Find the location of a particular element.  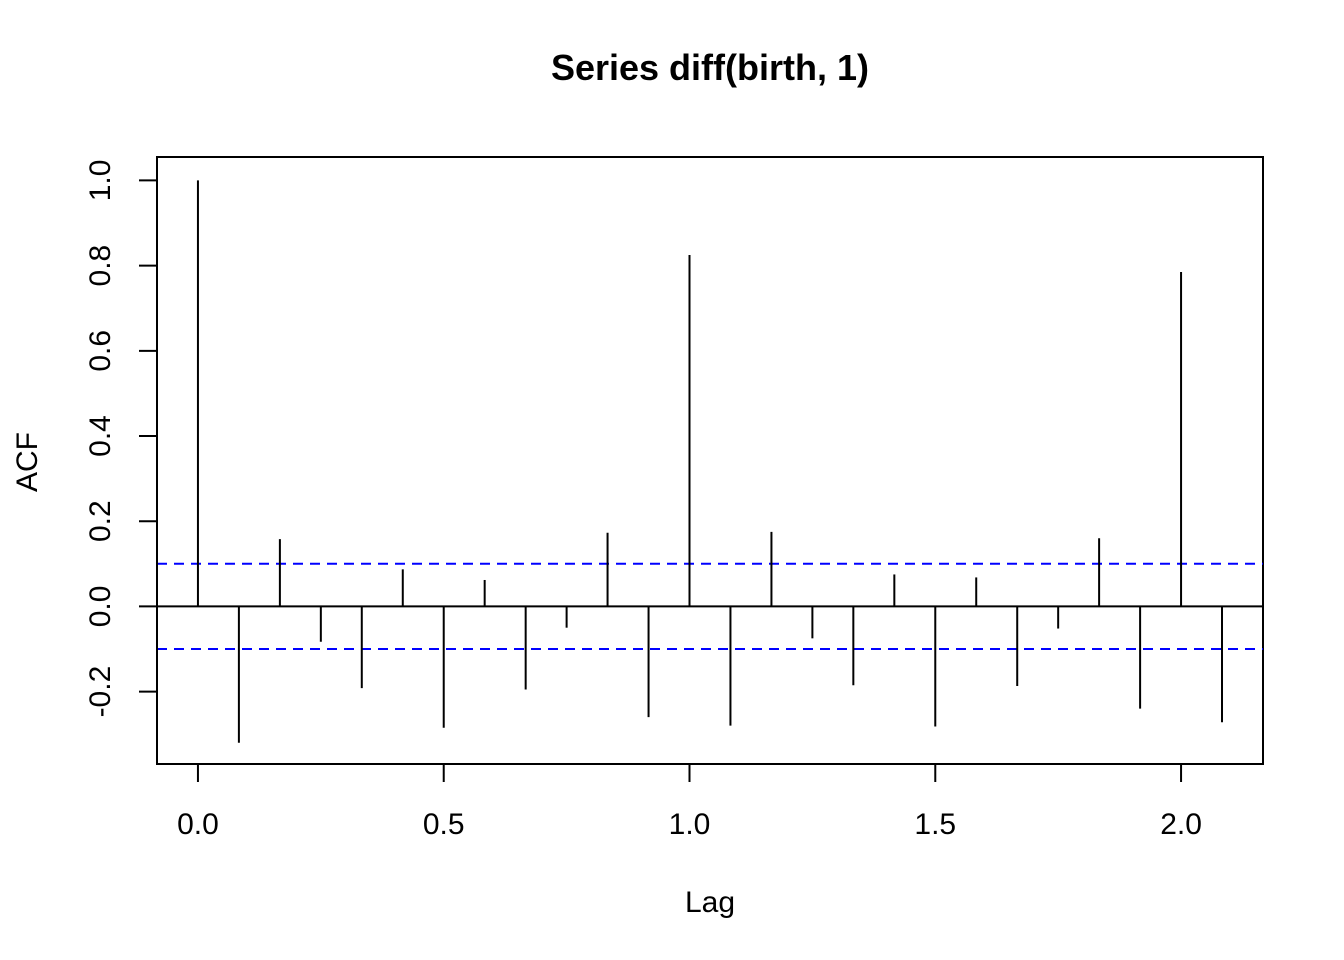

x-tick-label: 1.0 is located at coordinates (690, 824).